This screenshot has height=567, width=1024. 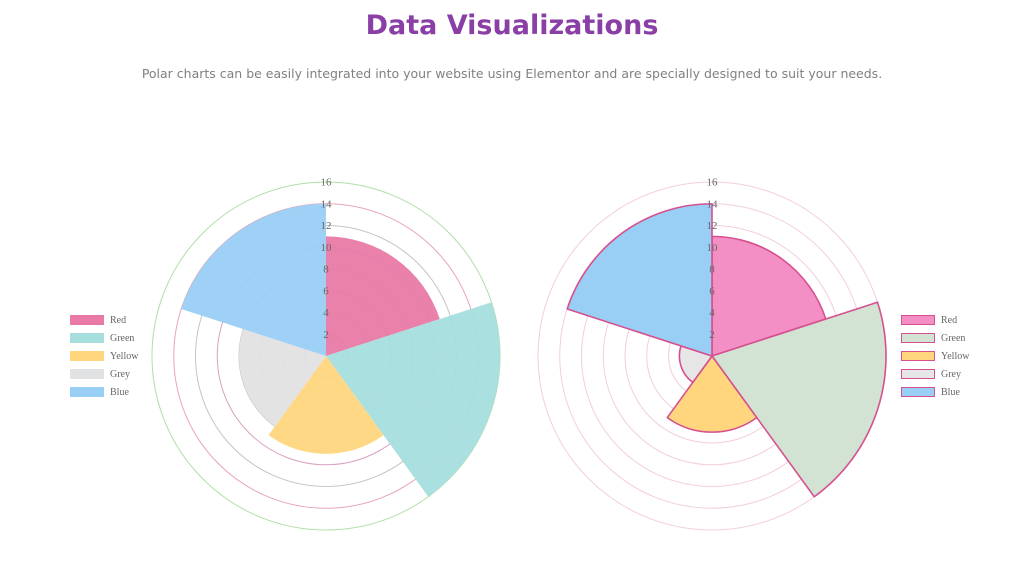 I want to click on page-title: Data Visualizations, so click(x=512, y=25).